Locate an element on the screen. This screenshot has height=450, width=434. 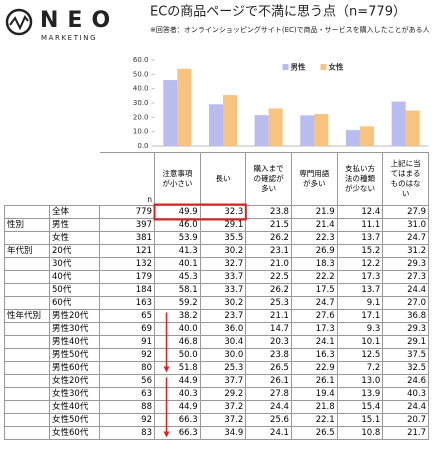
row: 男性40代 91 46.8 30.4 20.3 24.1 10.1 29.1 is located at coordinates (216, 342).